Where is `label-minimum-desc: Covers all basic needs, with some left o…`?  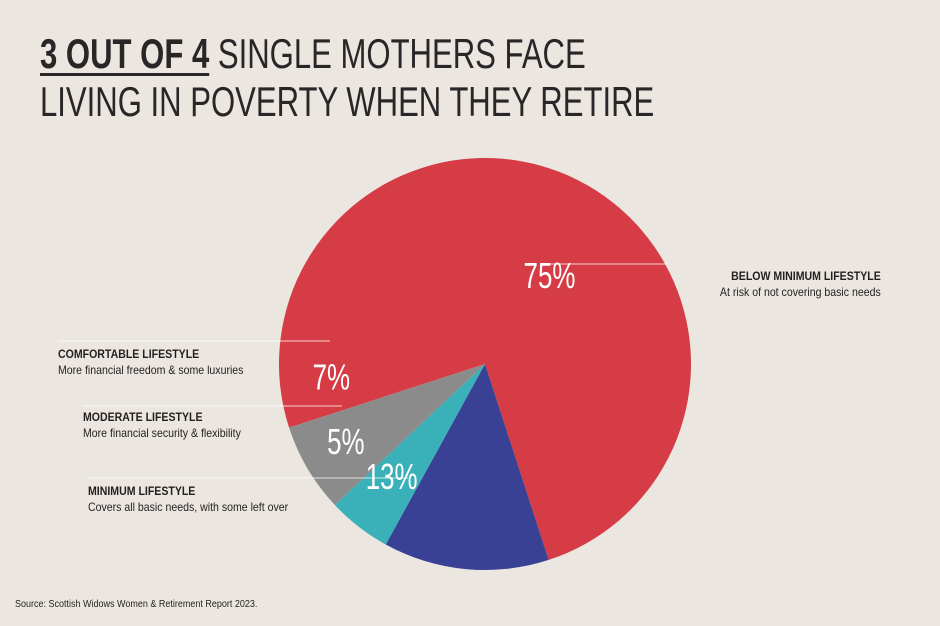
label-minimum-desc: Covers all basic needs, with some left o… is located at coordinates (188, 507).